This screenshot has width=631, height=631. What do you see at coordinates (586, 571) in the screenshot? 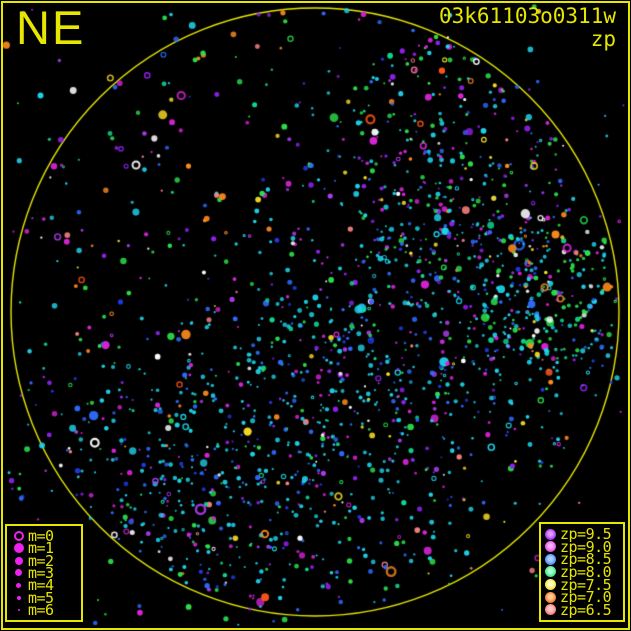
I see `zp-legend-label: zp=8.0` at bounding box center [586, 571].